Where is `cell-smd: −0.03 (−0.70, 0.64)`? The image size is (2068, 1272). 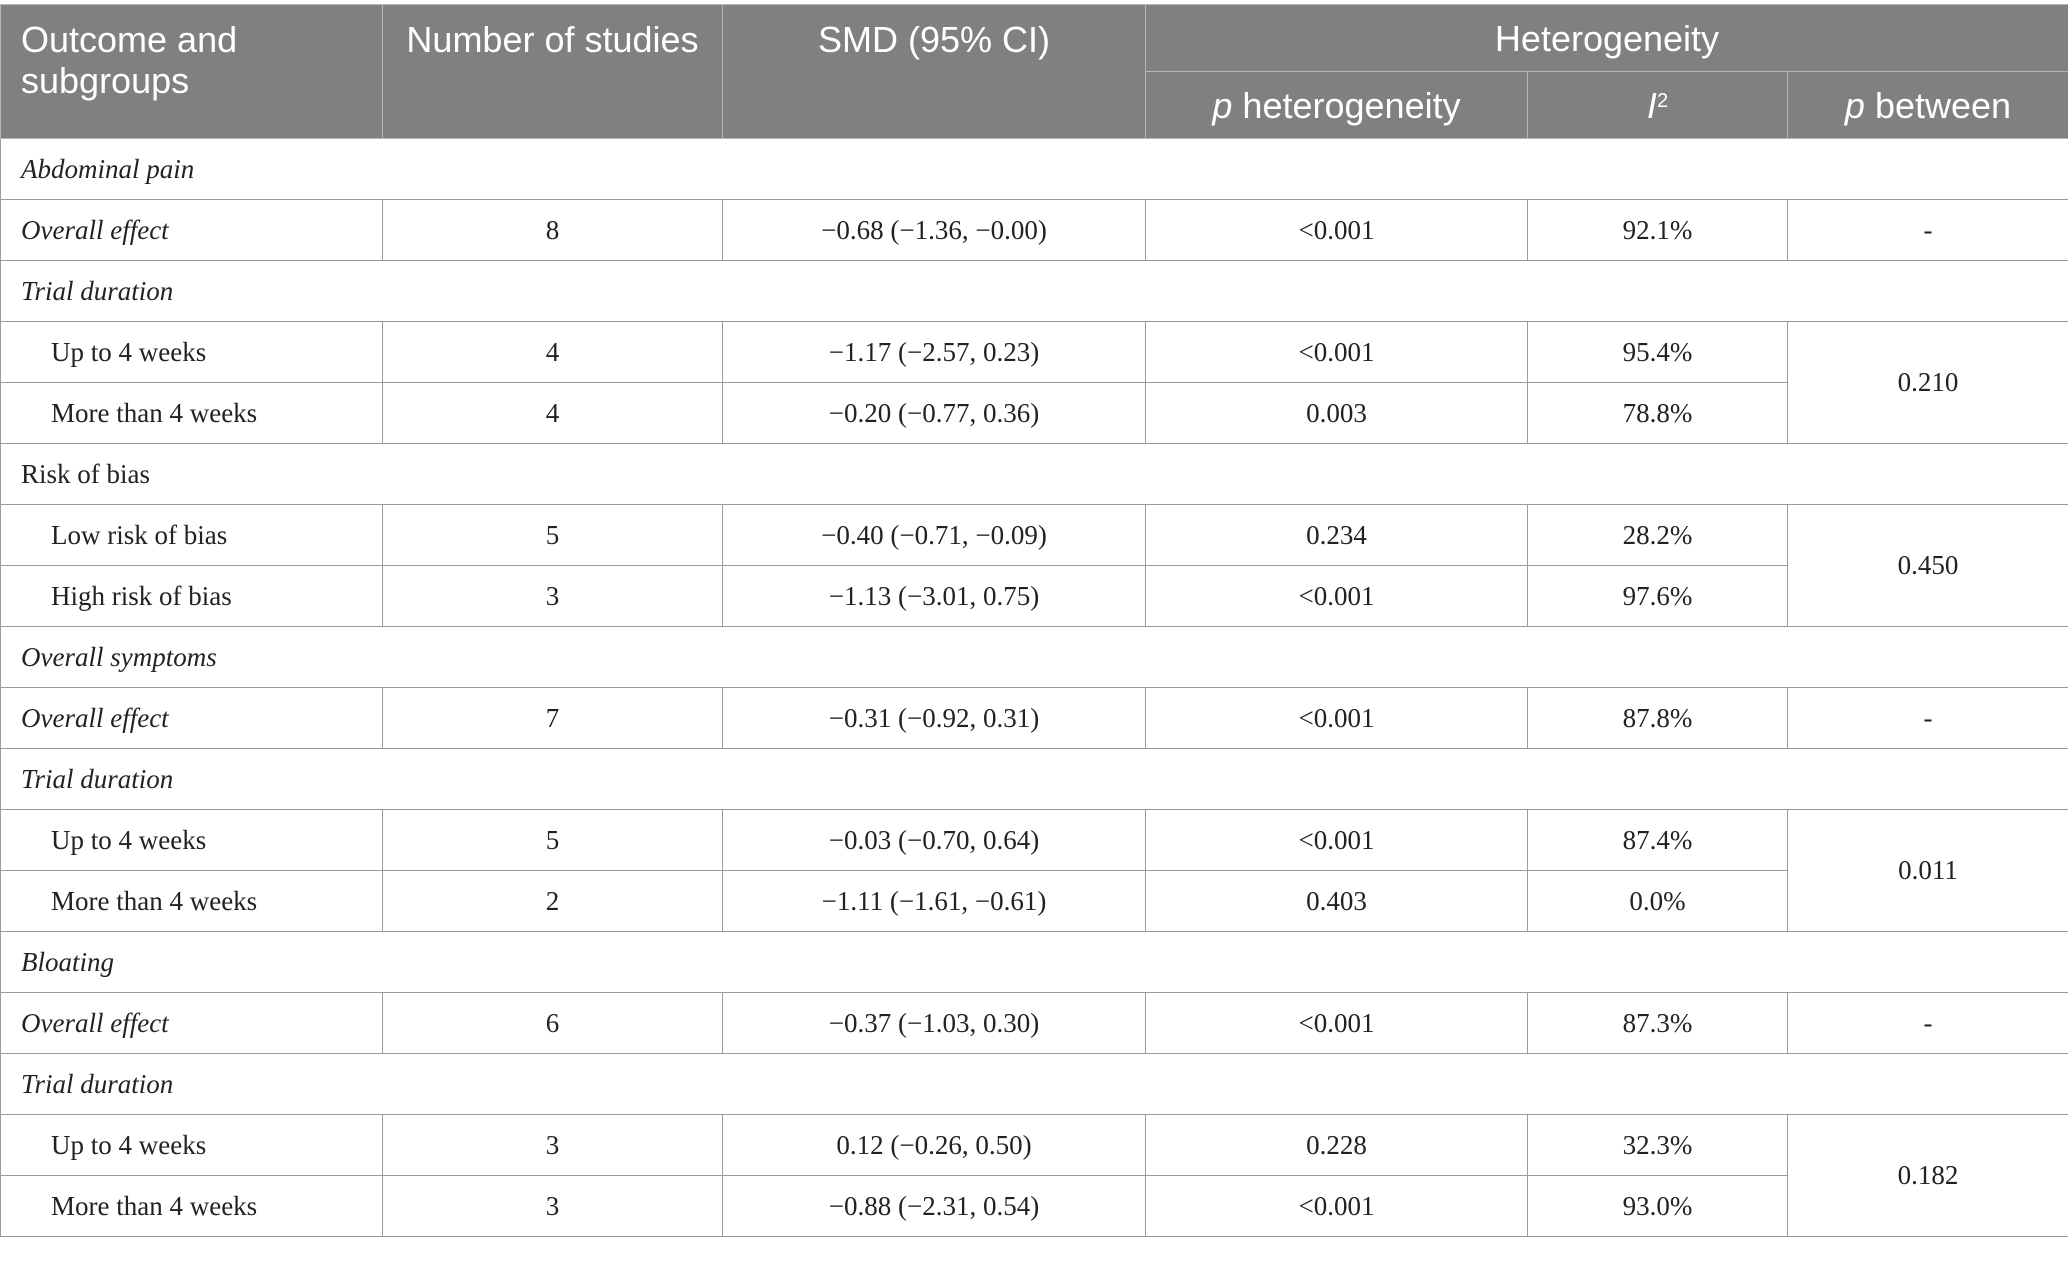 cell-smd: −0.03 (−0.70, 0.64) is located at coordinates (934, 840).